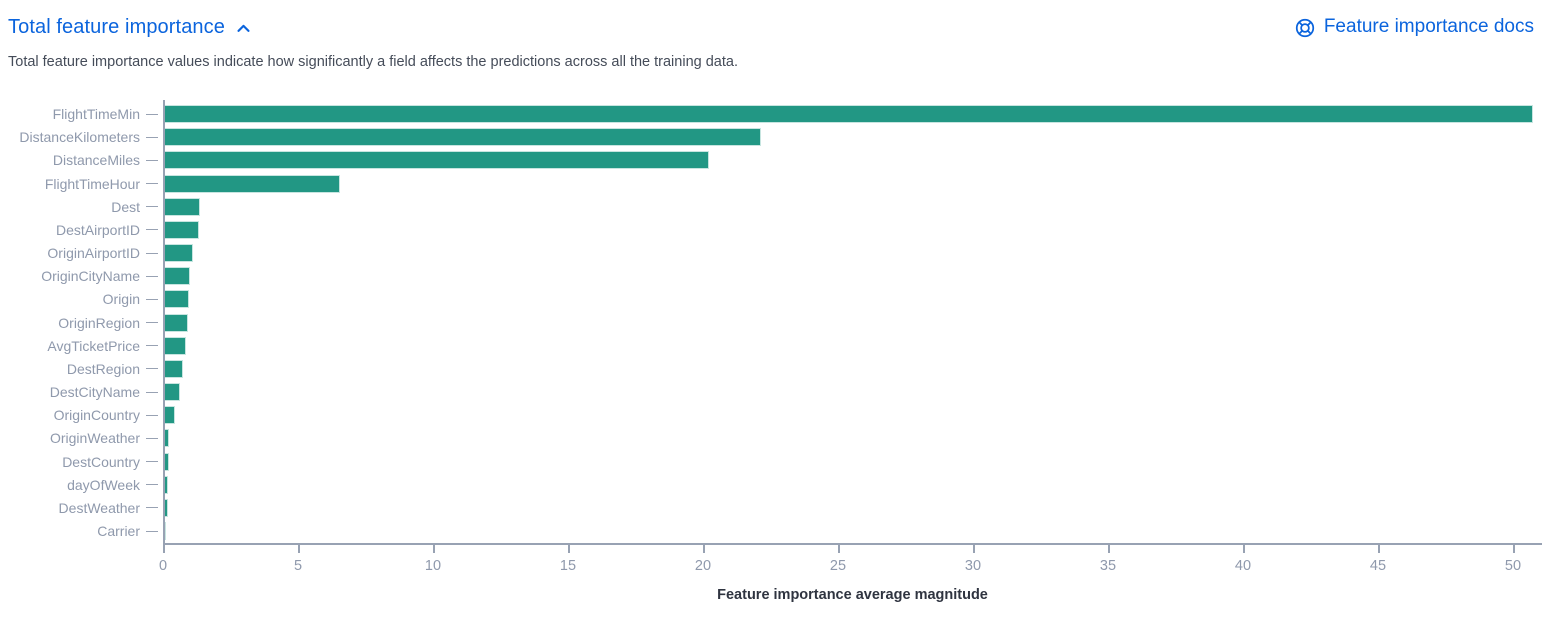 This screenshot has height=618, width=1542. What do you see at coordinates (838, 566) in the screenshot?
I see `x-tick-label: 25` at bounding box center [838, 566].